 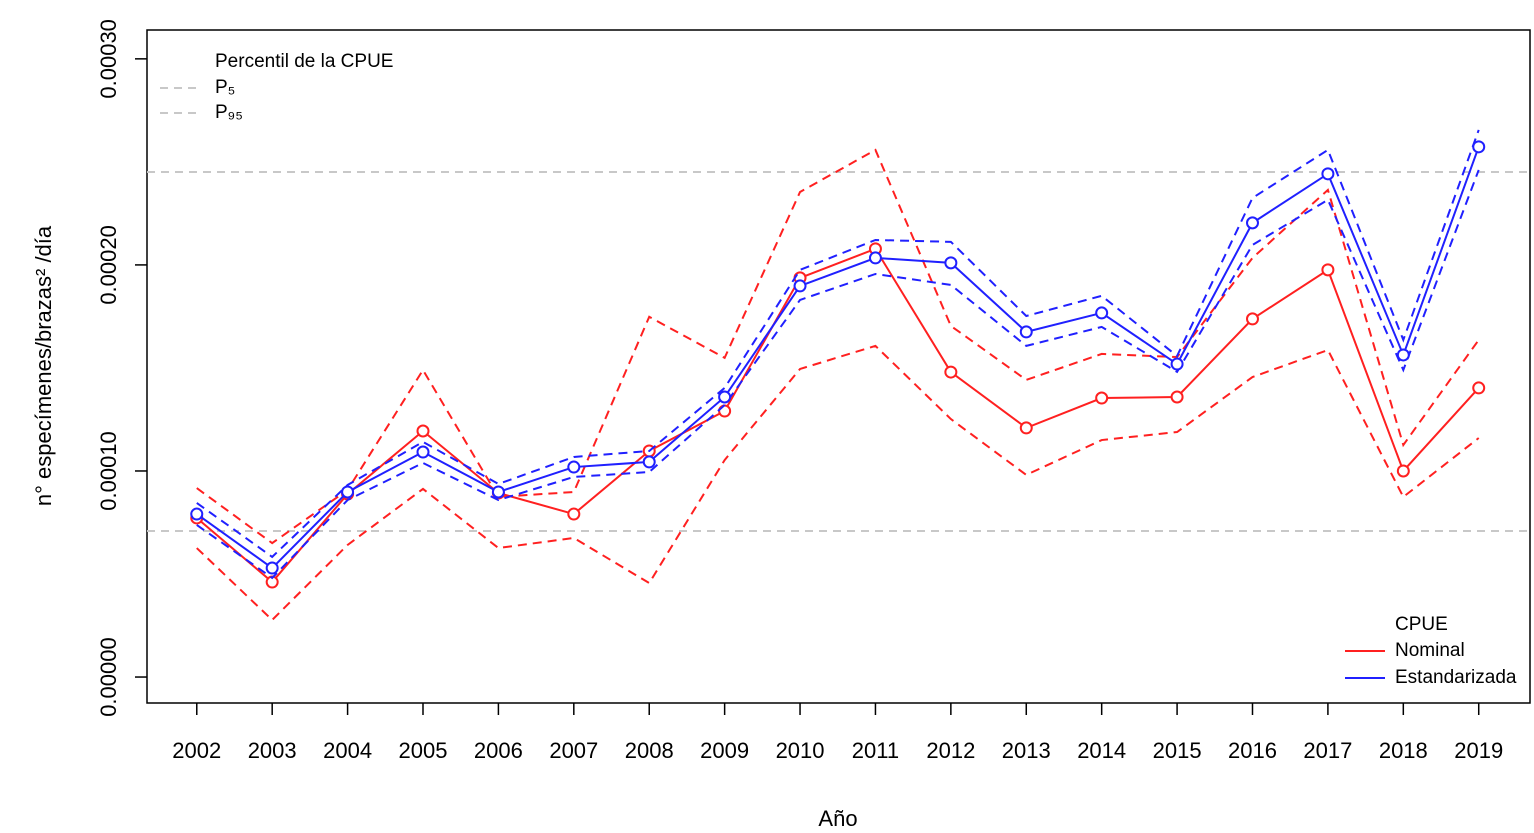 I want to click on x-tick-label: 2014, so click(x=1101, y=750).